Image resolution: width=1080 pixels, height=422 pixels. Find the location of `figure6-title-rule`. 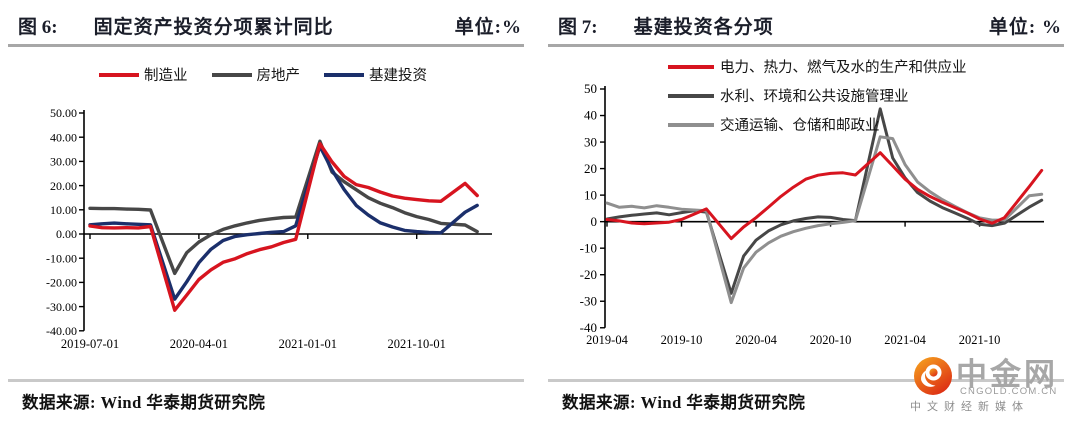

figure6-title-rule is located at coordinates (266, 45).